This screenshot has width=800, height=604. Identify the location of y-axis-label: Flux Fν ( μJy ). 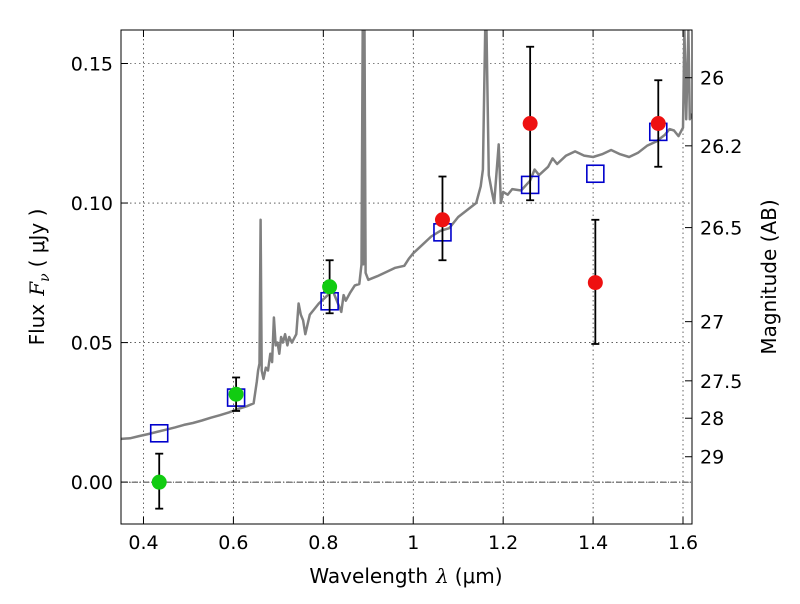
(39, 277).